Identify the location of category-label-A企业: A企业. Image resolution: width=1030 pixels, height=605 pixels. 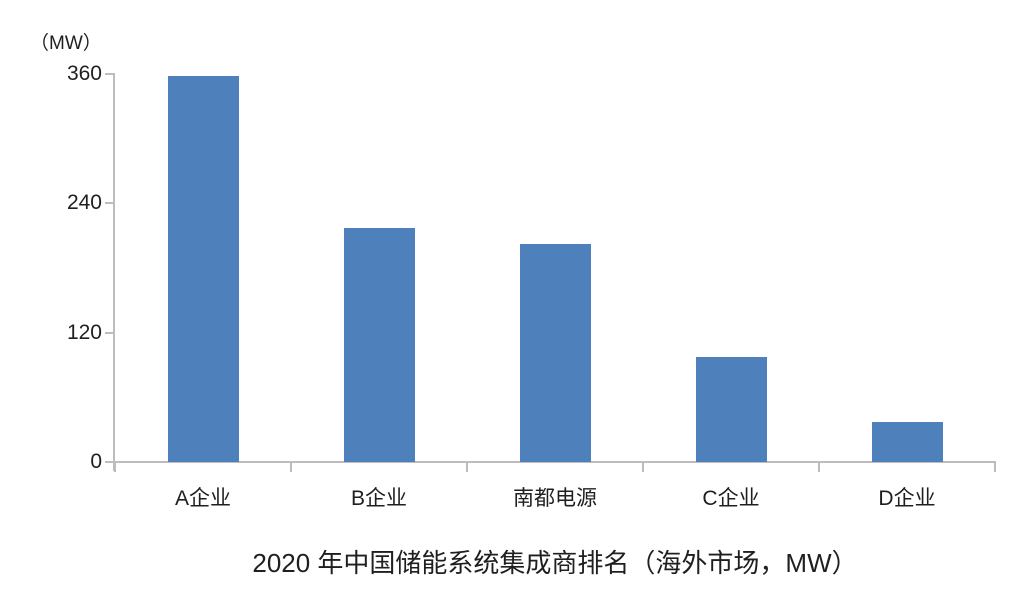
(202, 498).